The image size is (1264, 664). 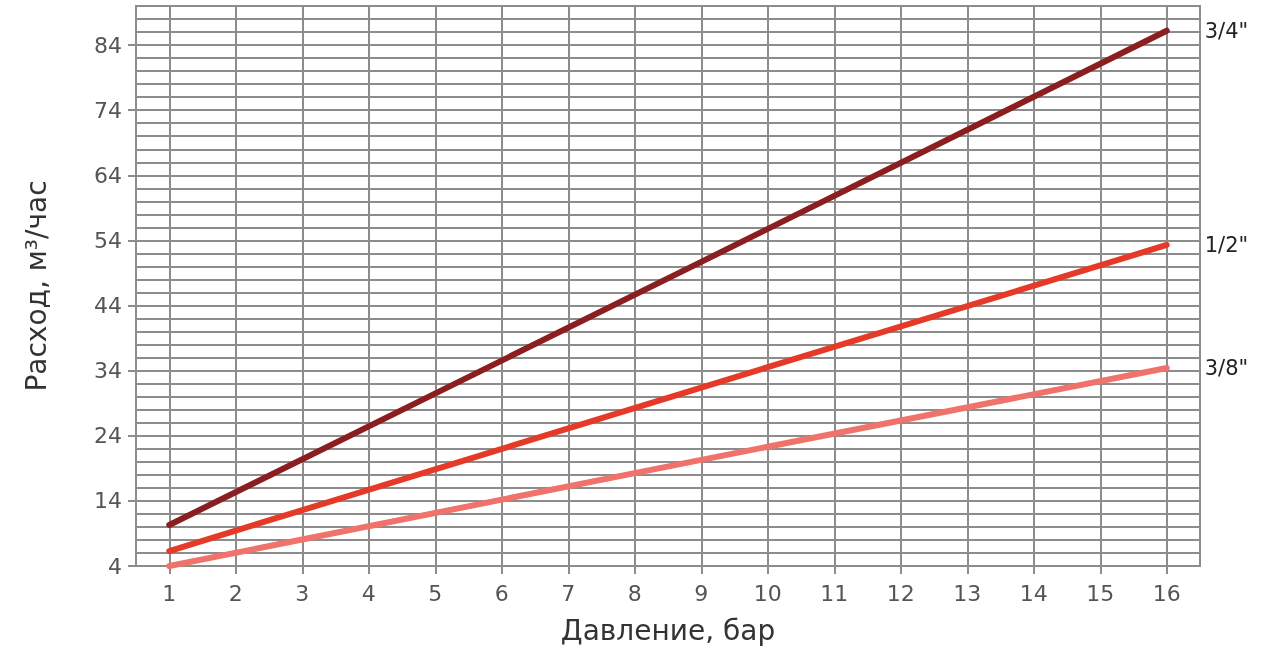 I want to click on x-tick-label: 14, so click(x=1033, y=593).